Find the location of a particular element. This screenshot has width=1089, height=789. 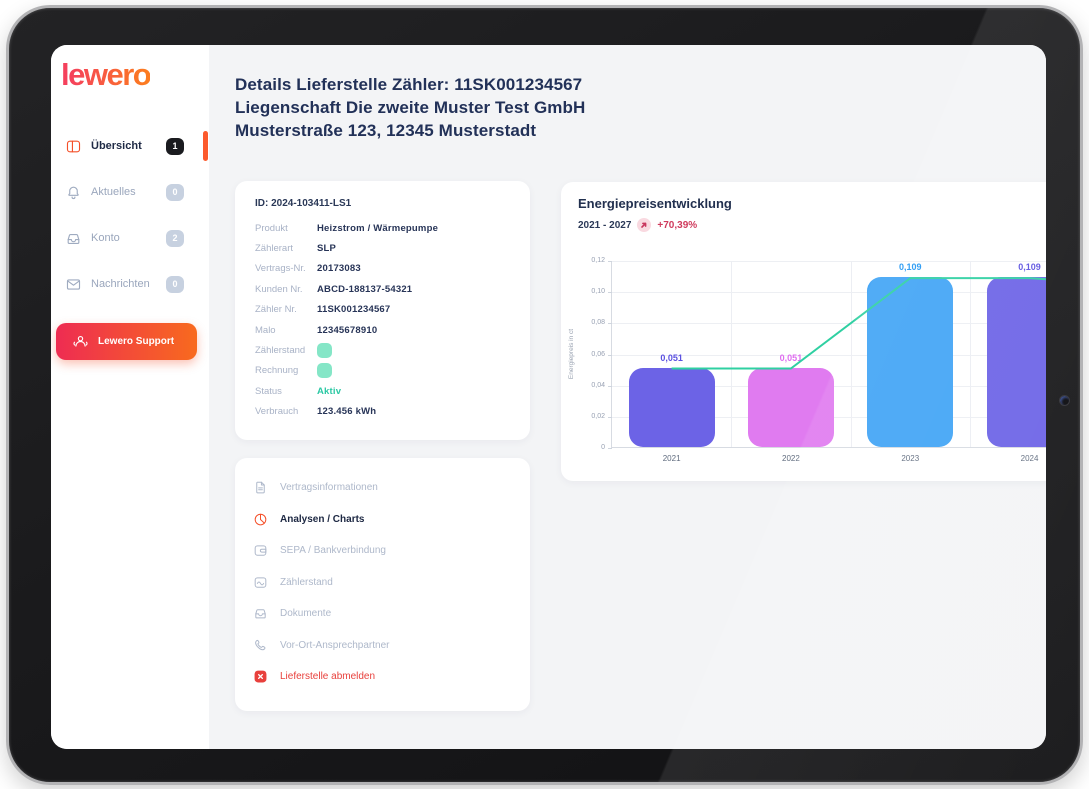

documents-inbox-icon is located at coordinates (260, 613).